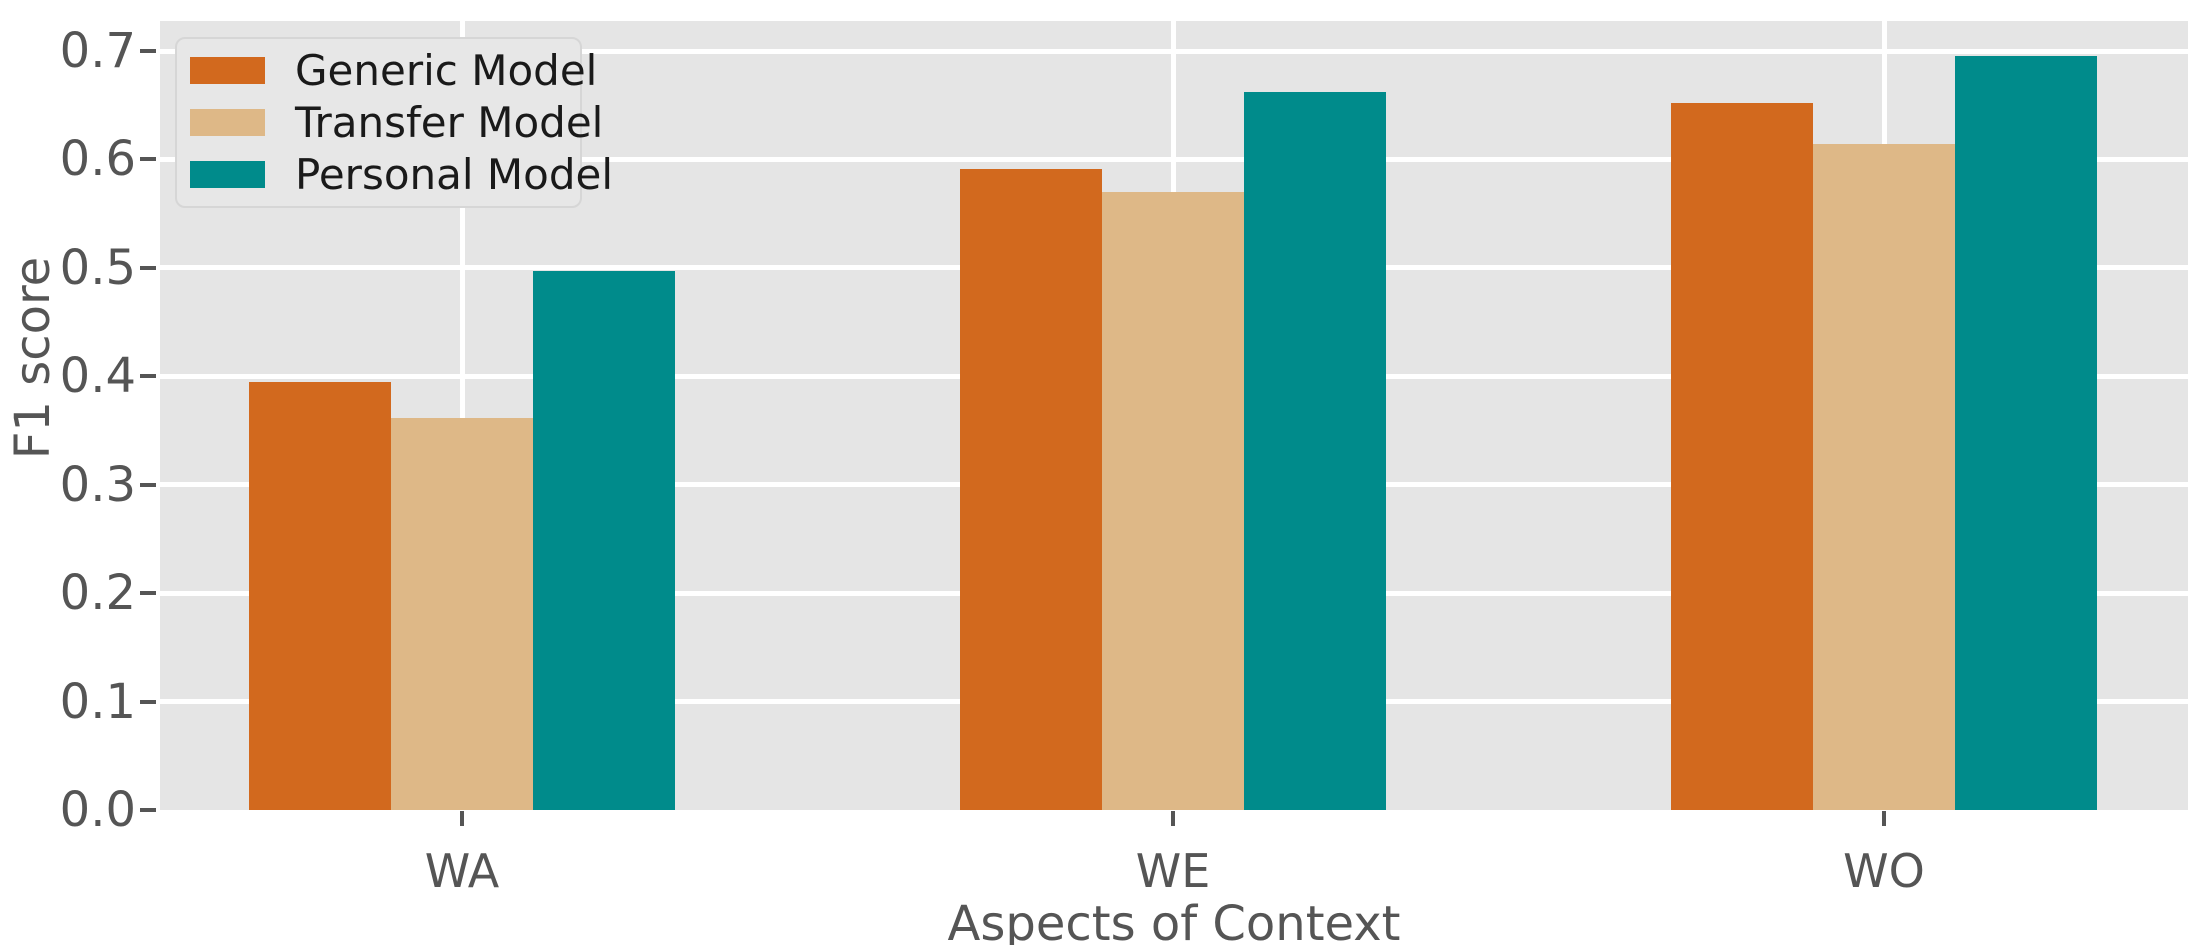 This screenshot has width=2204, height=945. Describe the element at coordinates (1031, 489) in the screenshot. I see `bar-generic-we` at that location.